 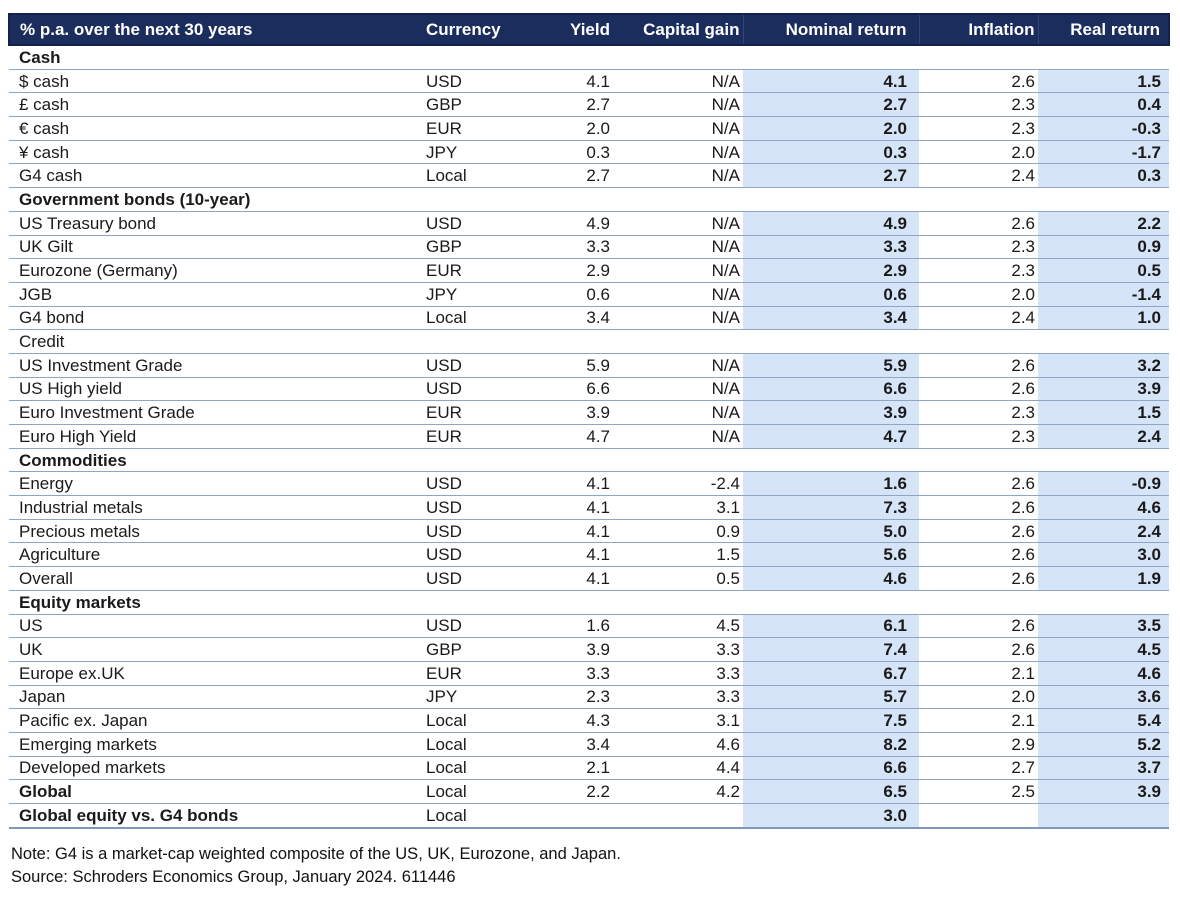 What do you see at coordinates (831, 318) in the screenshot?
I see `cell-nominal-return: 3.4` at bounding box center [831, 318].